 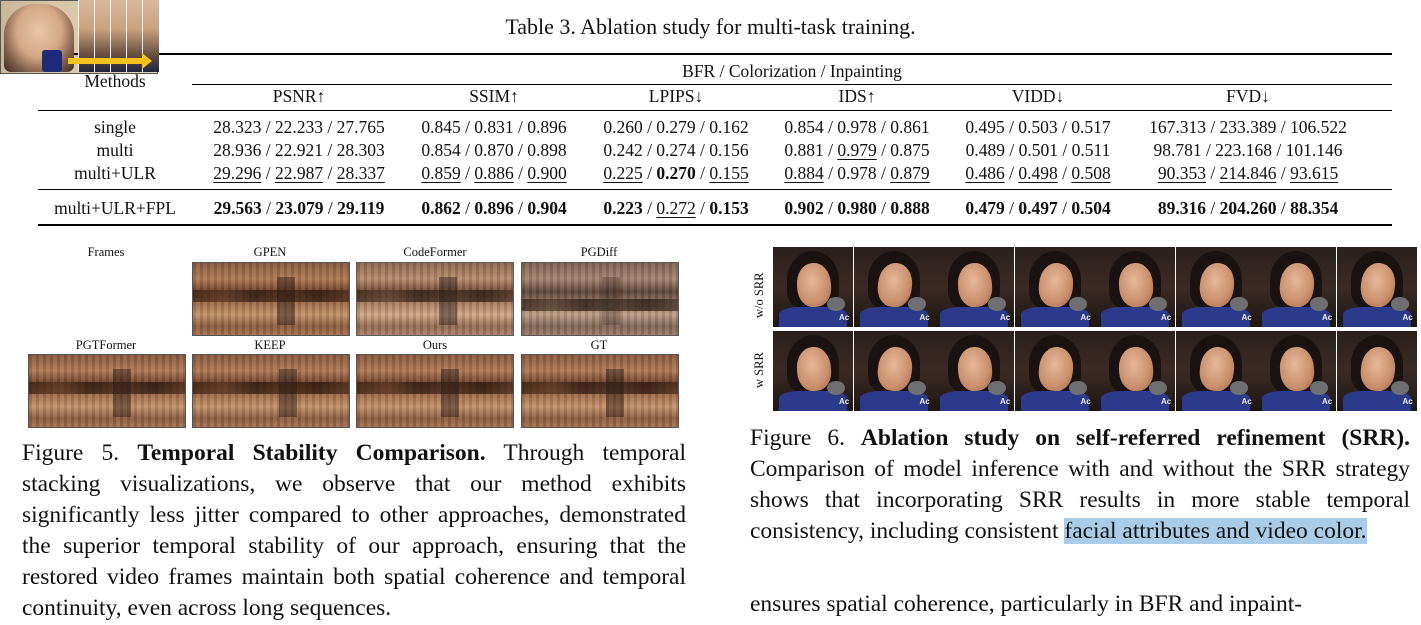 I want to click on metric-cell: 0.884 / 0.978 / 0.879, so click(x=857, y=173).